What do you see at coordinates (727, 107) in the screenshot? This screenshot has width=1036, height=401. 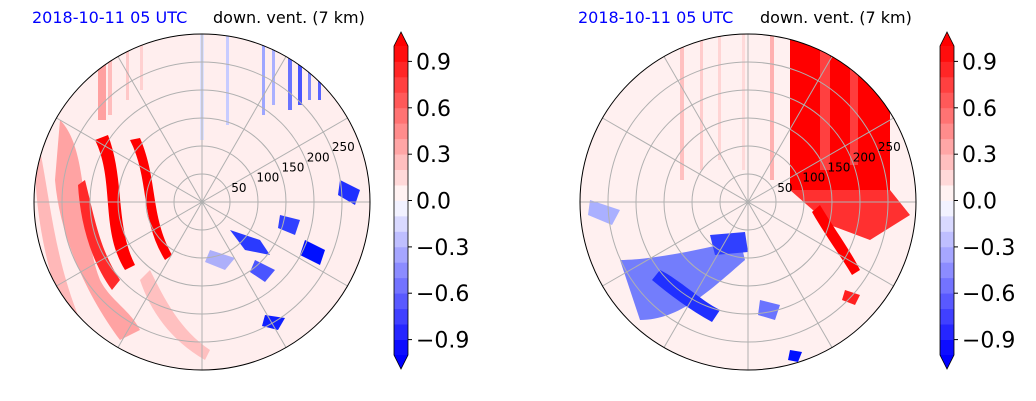 I see `ray-streaks` at bounding box center [727, 107].